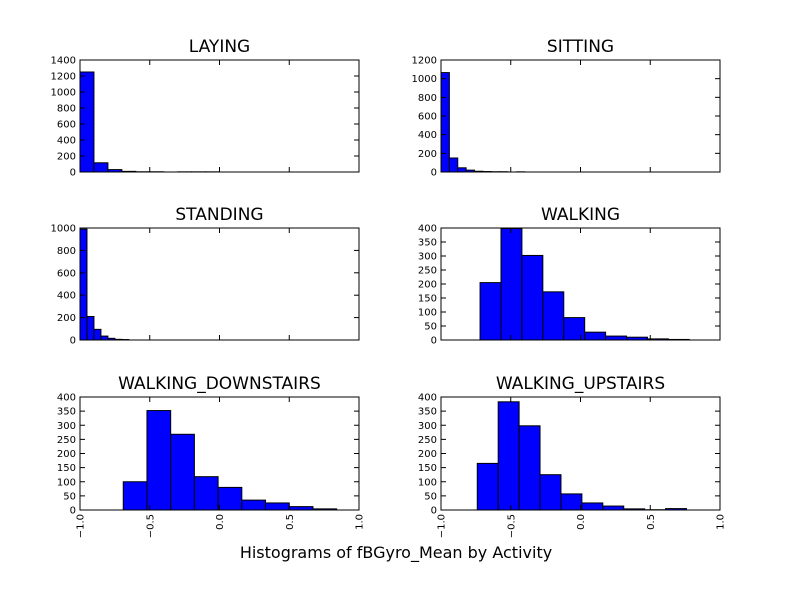 This screenshot has height=600, width=800. I want to click on axes-frame-standing, so click(219, 284).